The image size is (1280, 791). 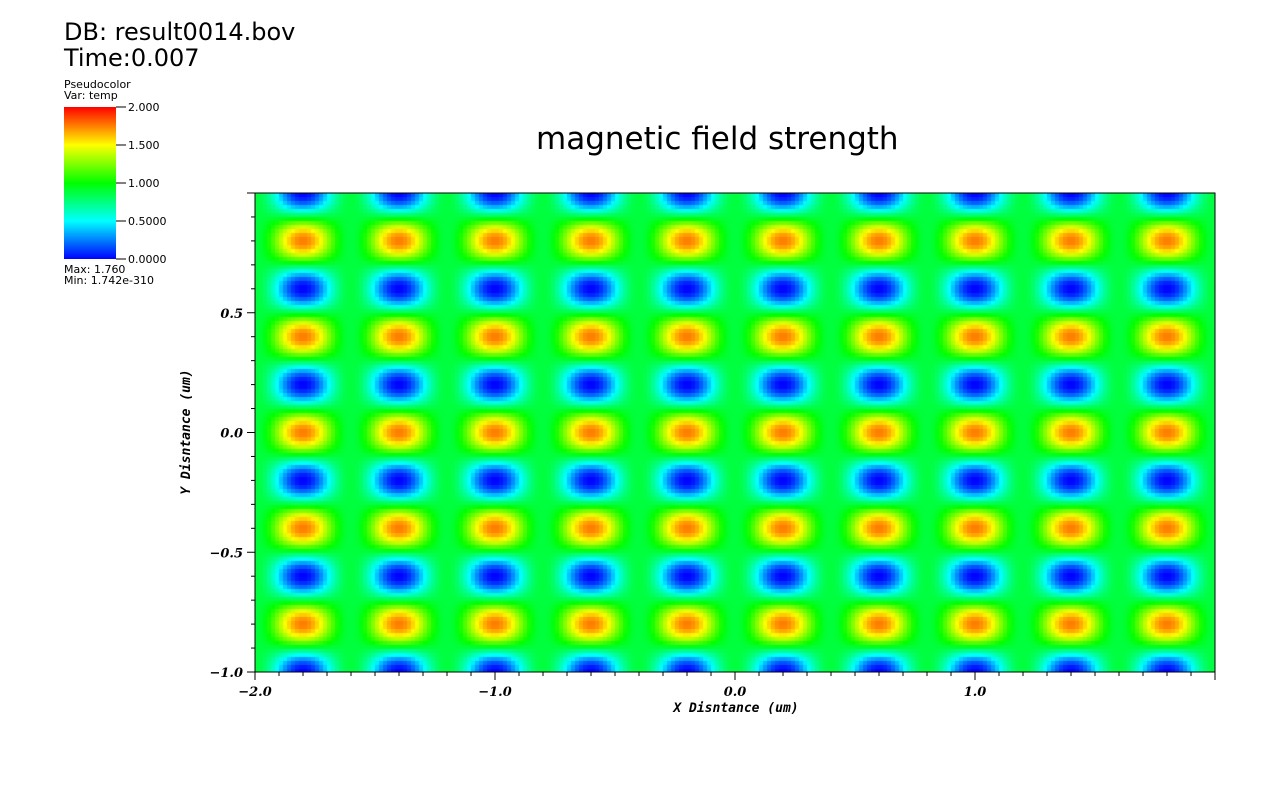 What do you see at coordinates (144, 183) in the screenshot?
I see `colorbar-tick-label: 1.000` at bounding box center [144, 183].